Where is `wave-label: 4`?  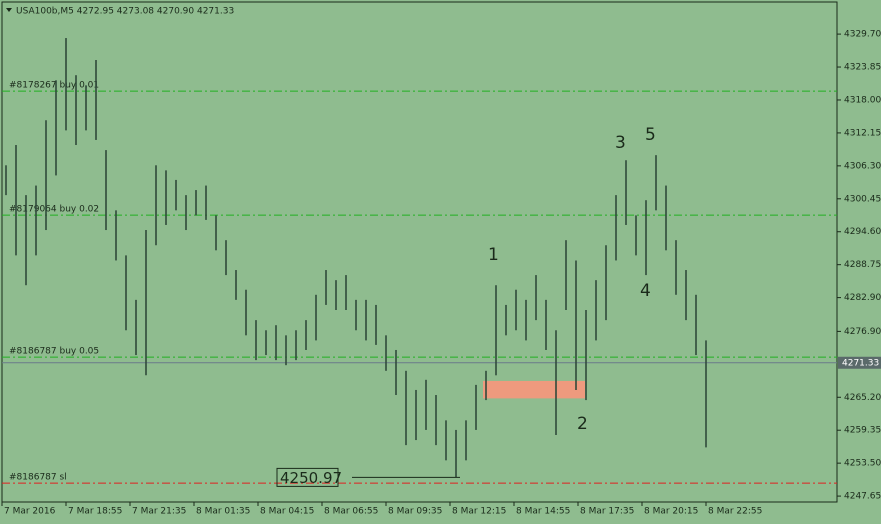 wave-label: 4 is located at coordinates (645, 291).